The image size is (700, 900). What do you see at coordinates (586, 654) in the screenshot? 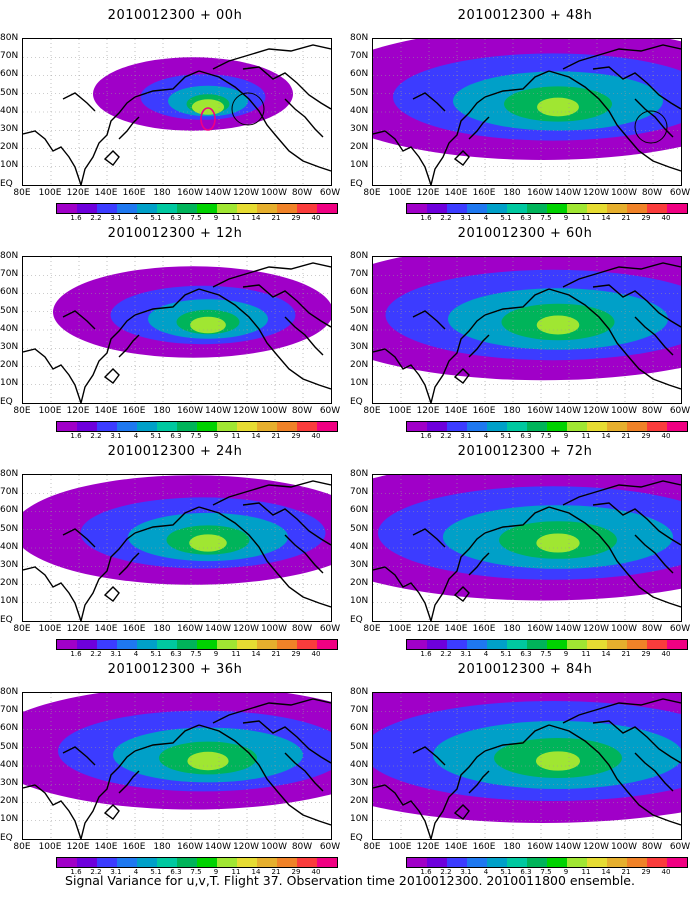
I see `colorbar-tick-label: 11` at bounding box center [586, 654].